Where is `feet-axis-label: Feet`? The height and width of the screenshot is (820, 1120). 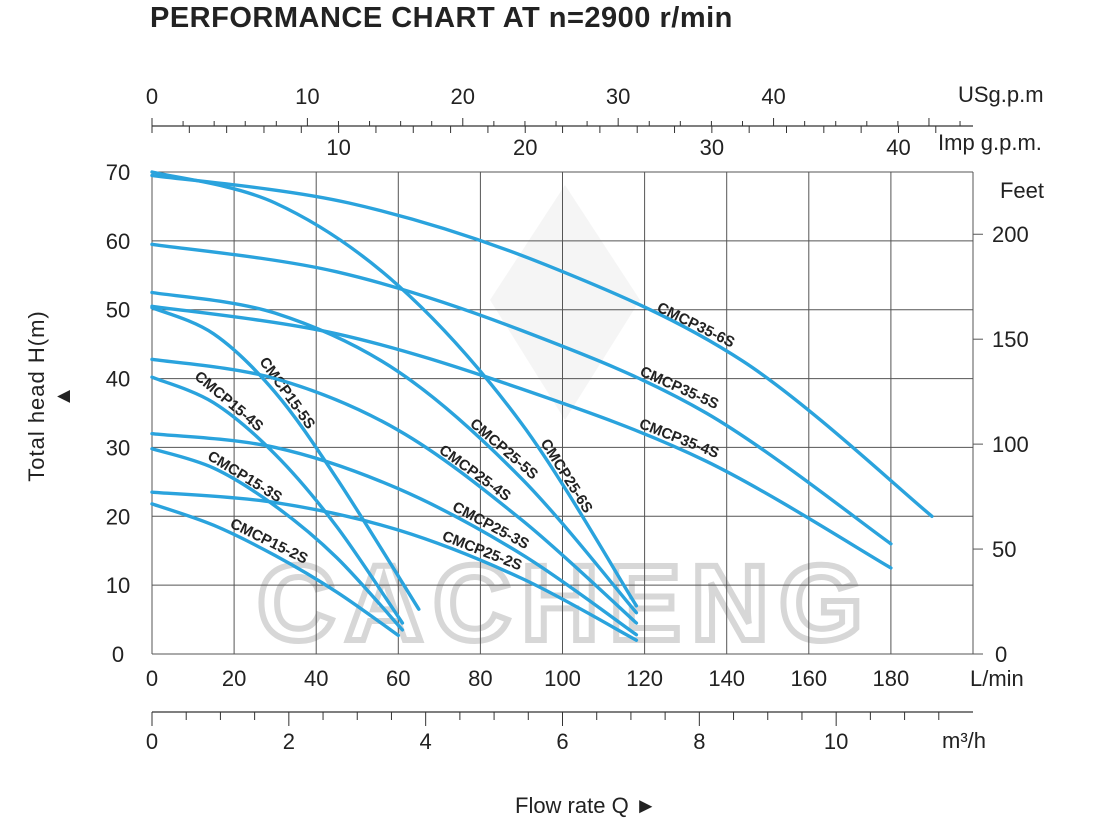
feet-axis-label: Feet is located at coordinates (1022, 190).